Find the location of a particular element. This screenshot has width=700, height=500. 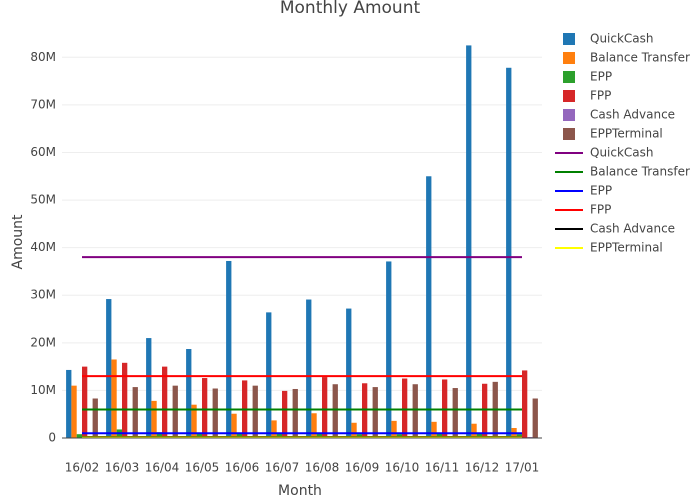

x-tick-label: 16/11 is located at coordinates (442, 468).